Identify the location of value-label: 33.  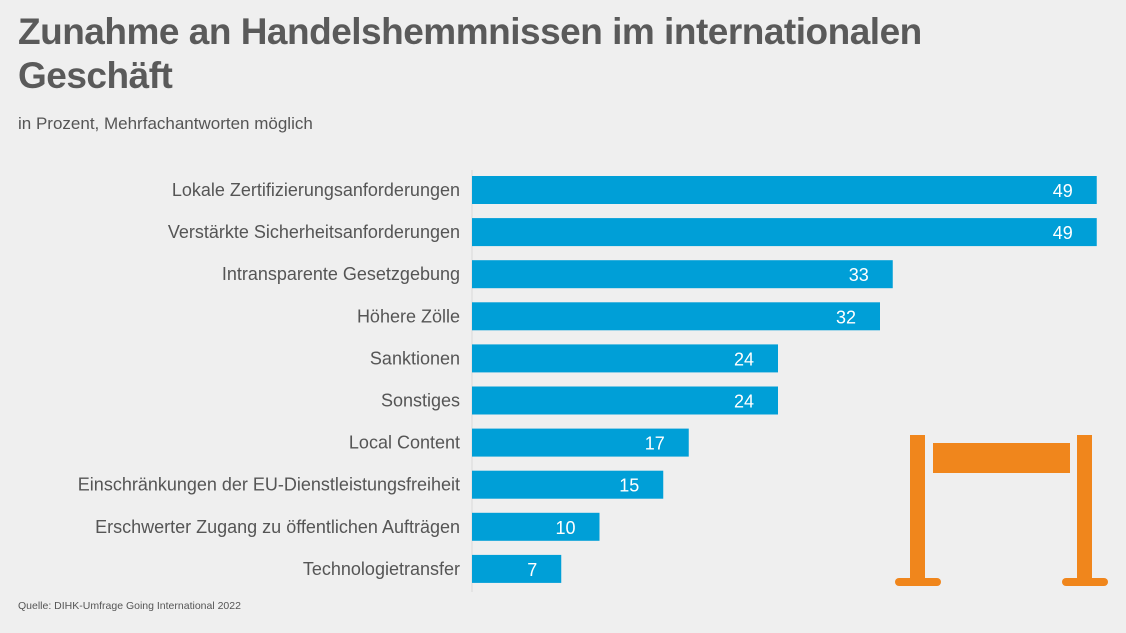
(859, 275).